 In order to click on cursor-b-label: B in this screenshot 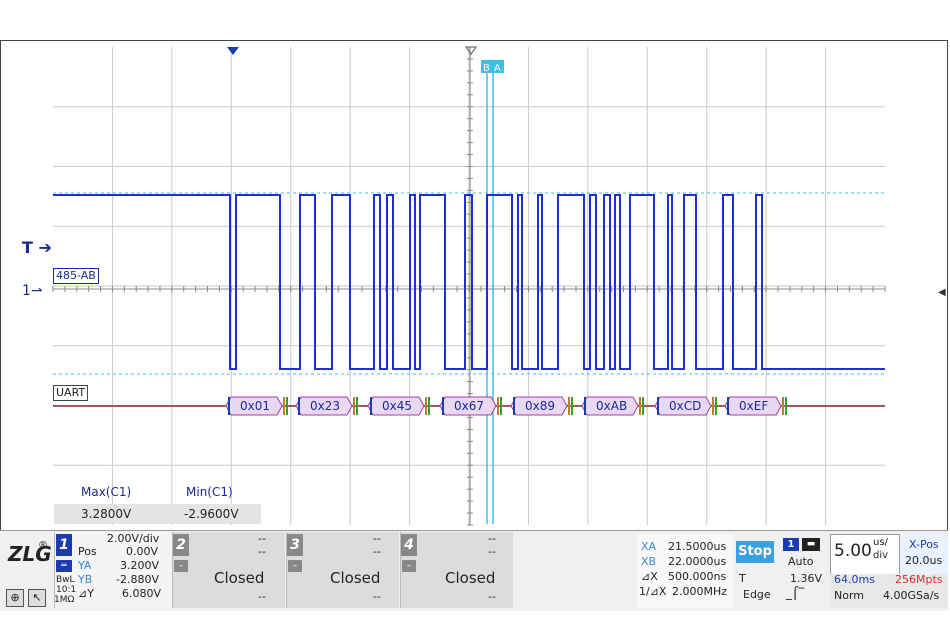, I will do `click(486, 68)`.